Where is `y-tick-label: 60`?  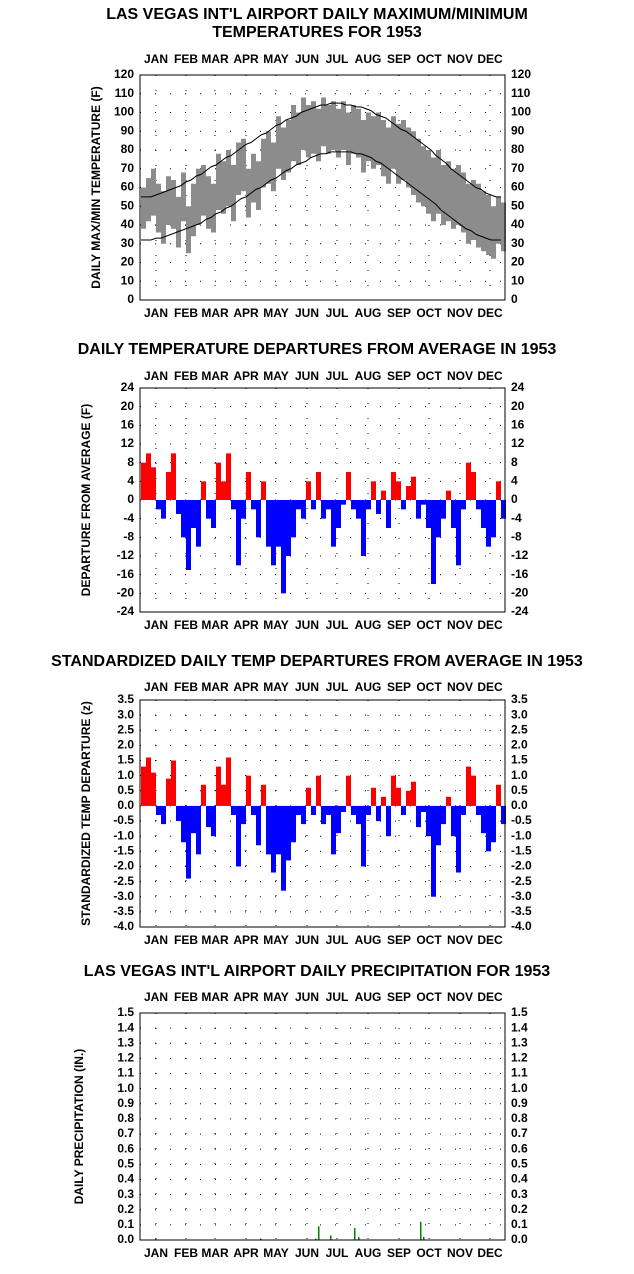
y-tick-label: 60 is located at coordinates (128, 187).